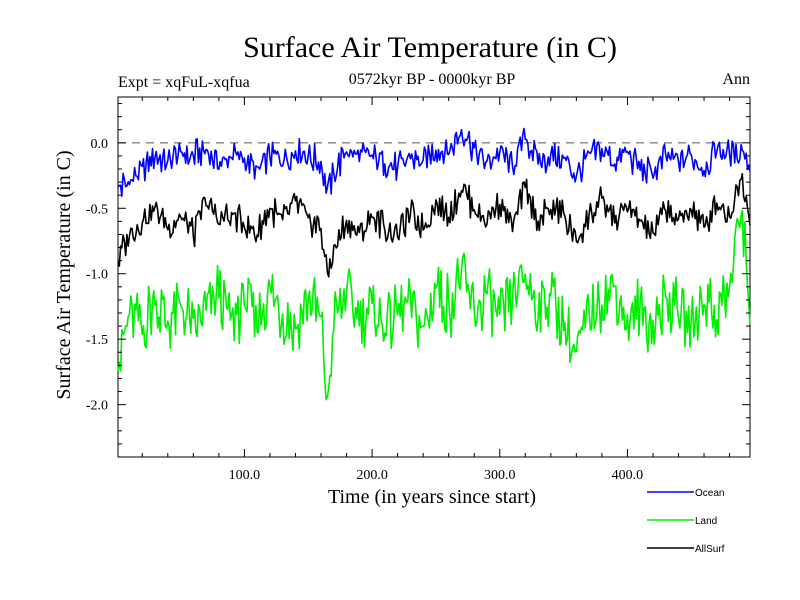 The image size is (800, 600). I want to click on y-axis-title: Surface Air Temperature (in C), so click(64, 274).